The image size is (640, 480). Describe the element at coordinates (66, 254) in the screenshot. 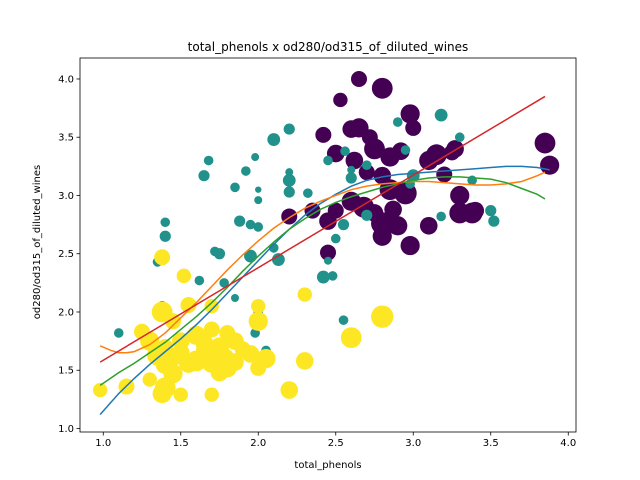

I see `y-tick-label: 2.5` at that location.